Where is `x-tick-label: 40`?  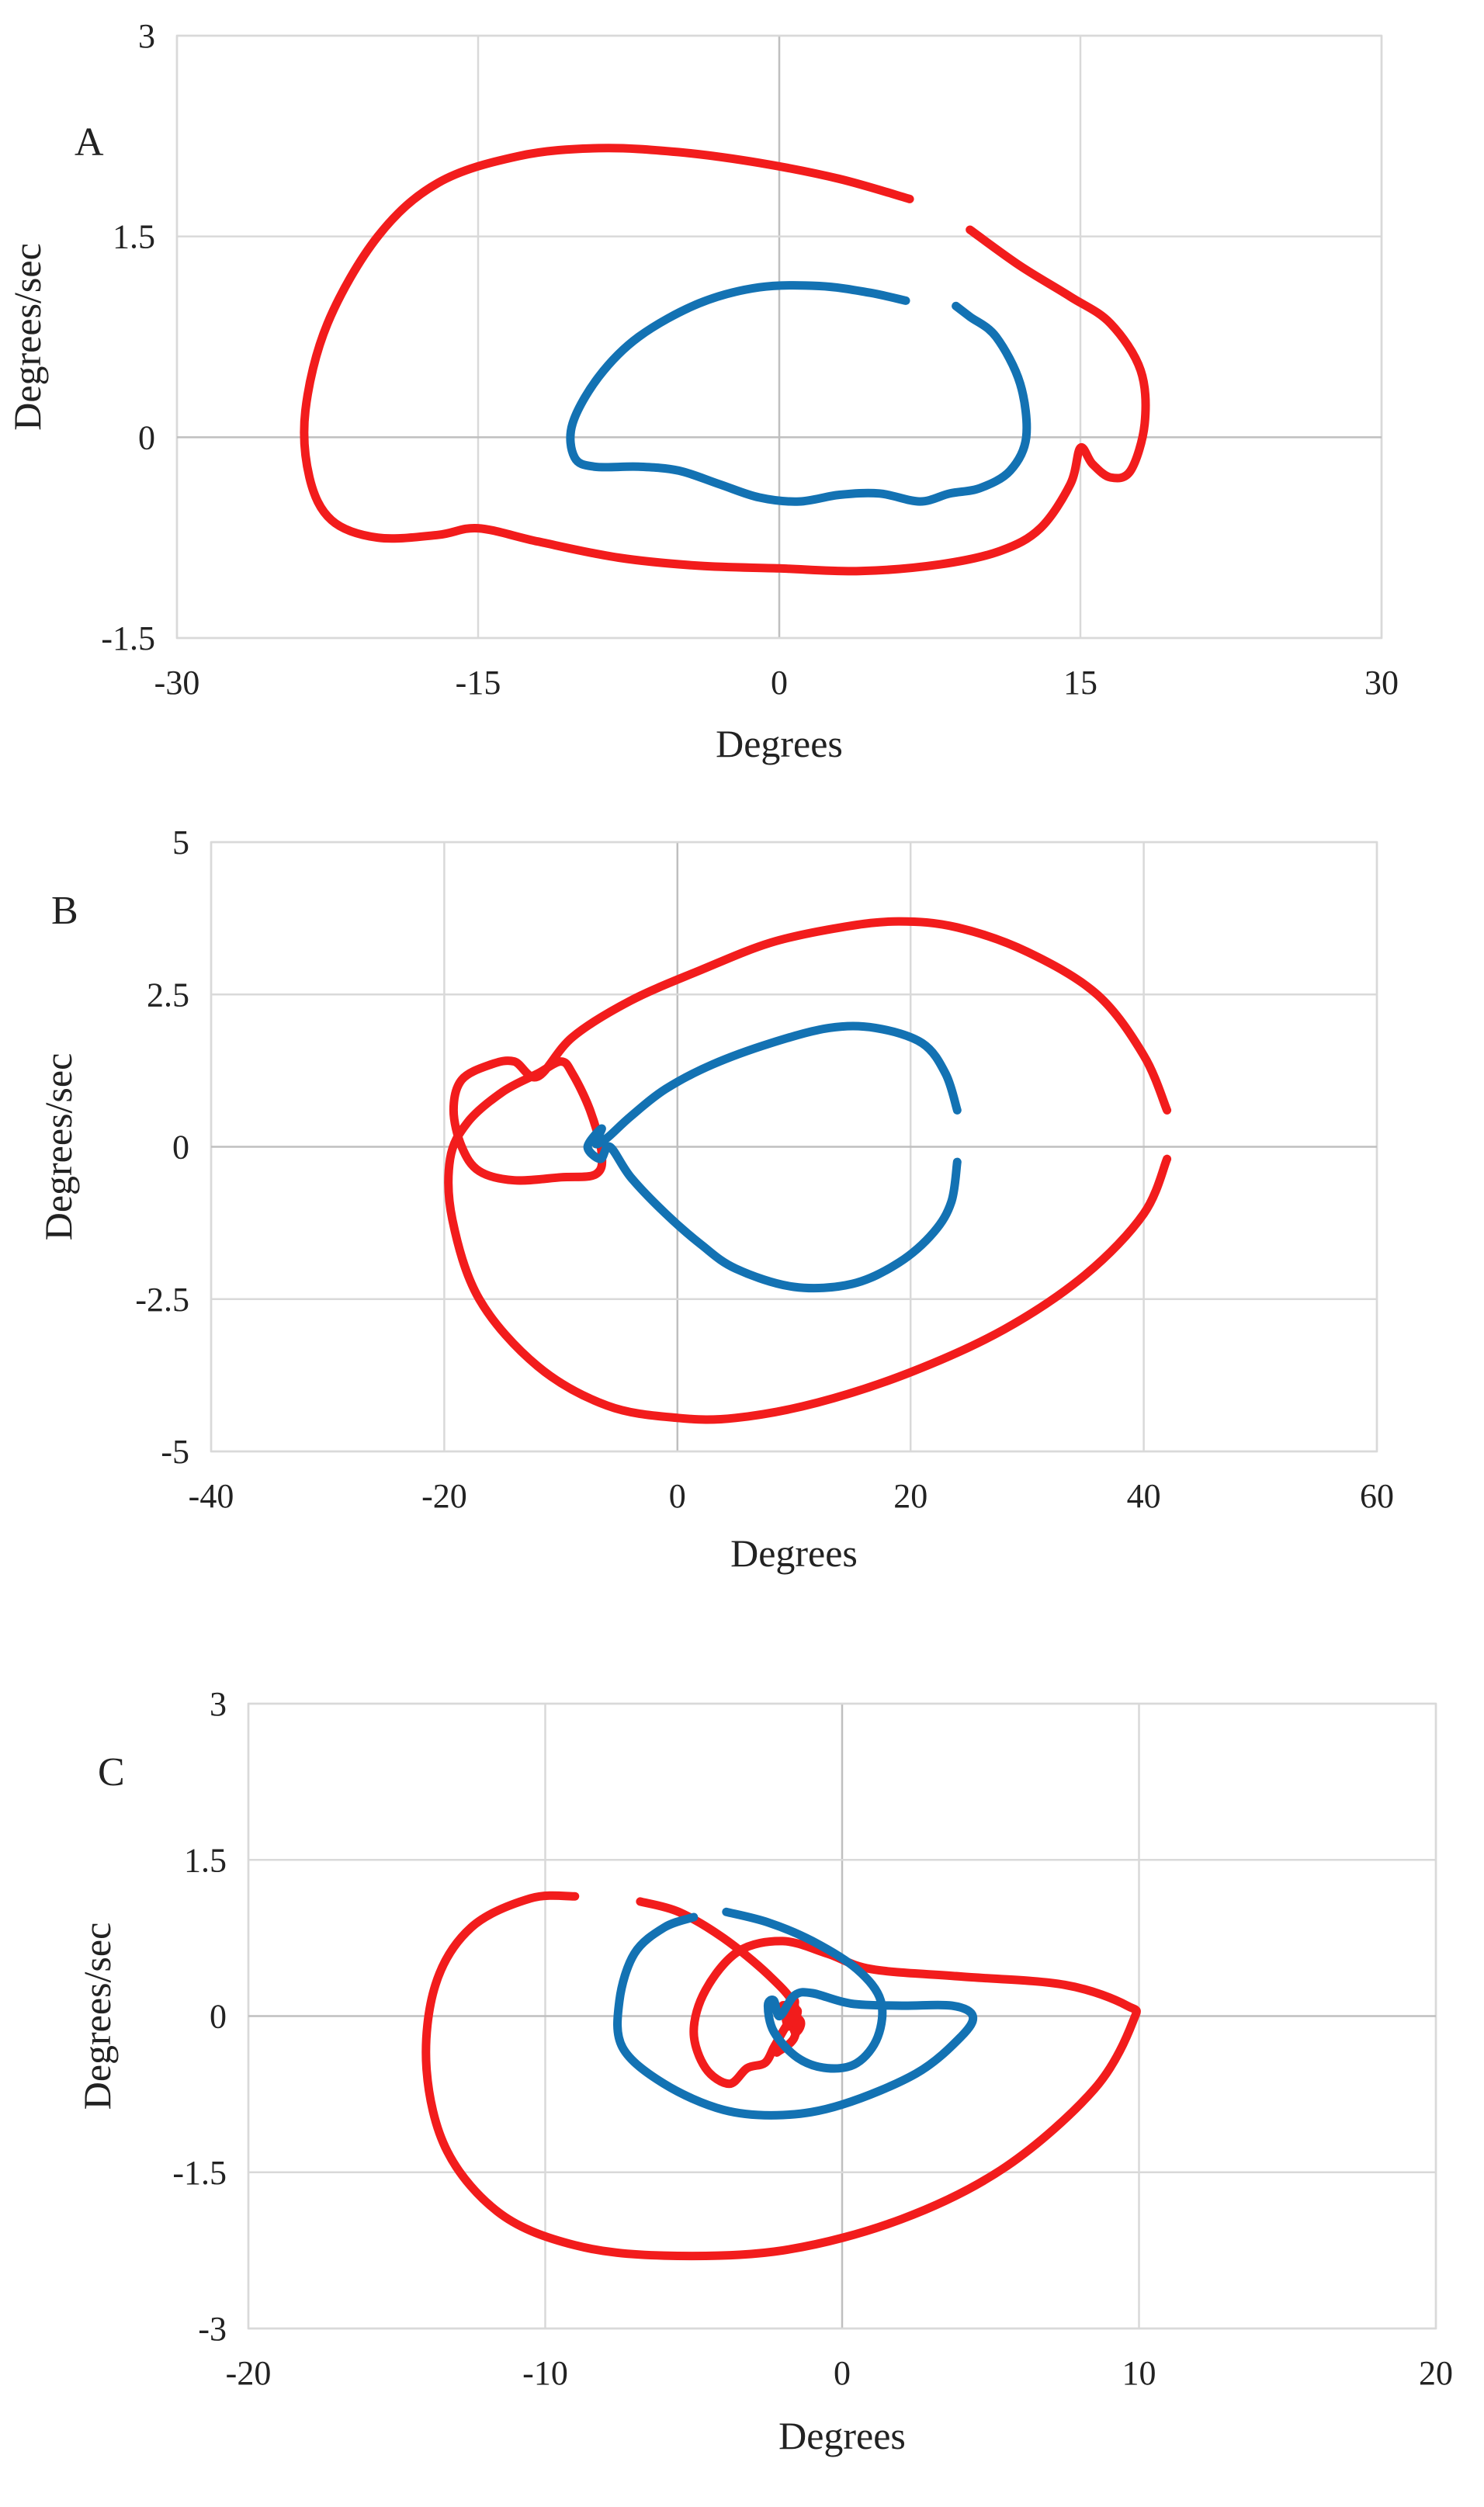
x-tick-label: 40 is located at coordinates (1144, 1496).